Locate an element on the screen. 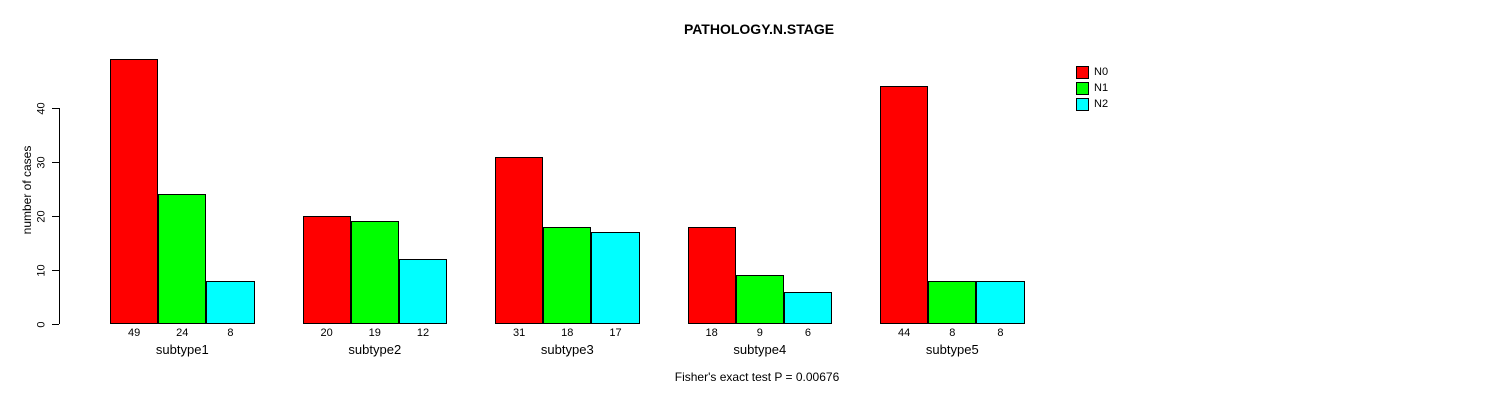 The width and height of the screenshot is (1490, 400). bar-value-label: 6 is located at coordinates (808, 333).